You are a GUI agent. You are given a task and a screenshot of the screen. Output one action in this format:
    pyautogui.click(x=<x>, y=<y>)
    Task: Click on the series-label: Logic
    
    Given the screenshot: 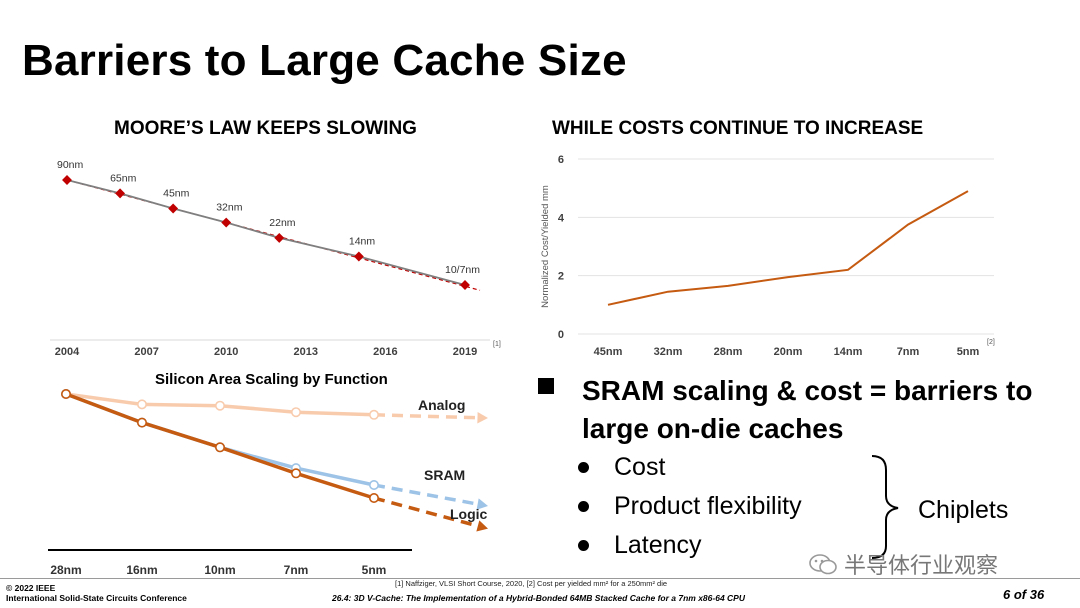 What is the action you would take?
    pyautogui.click(x=469, y=514)
    